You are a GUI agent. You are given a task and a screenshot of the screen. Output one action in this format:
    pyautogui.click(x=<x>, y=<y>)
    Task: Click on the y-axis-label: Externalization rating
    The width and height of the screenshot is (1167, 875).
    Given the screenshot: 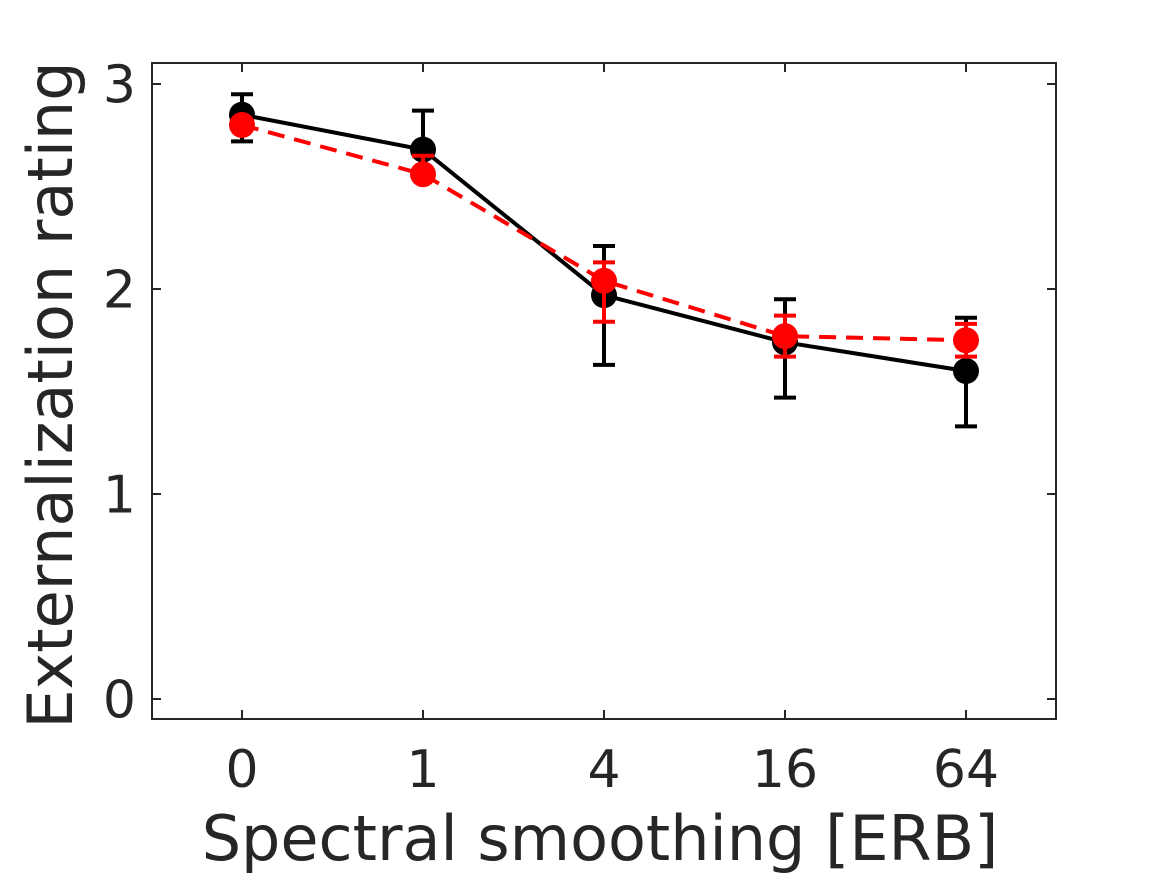 What is the action you would take?
    pyautogui.click(x=50, y=395)
    